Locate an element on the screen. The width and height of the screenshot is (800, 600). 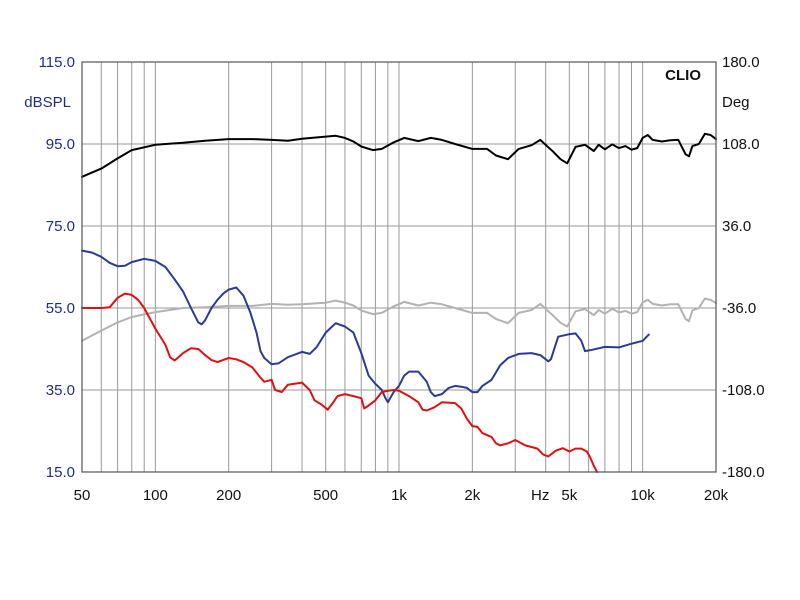
x-tick-label: 100 is located at coordinates (155, 495).